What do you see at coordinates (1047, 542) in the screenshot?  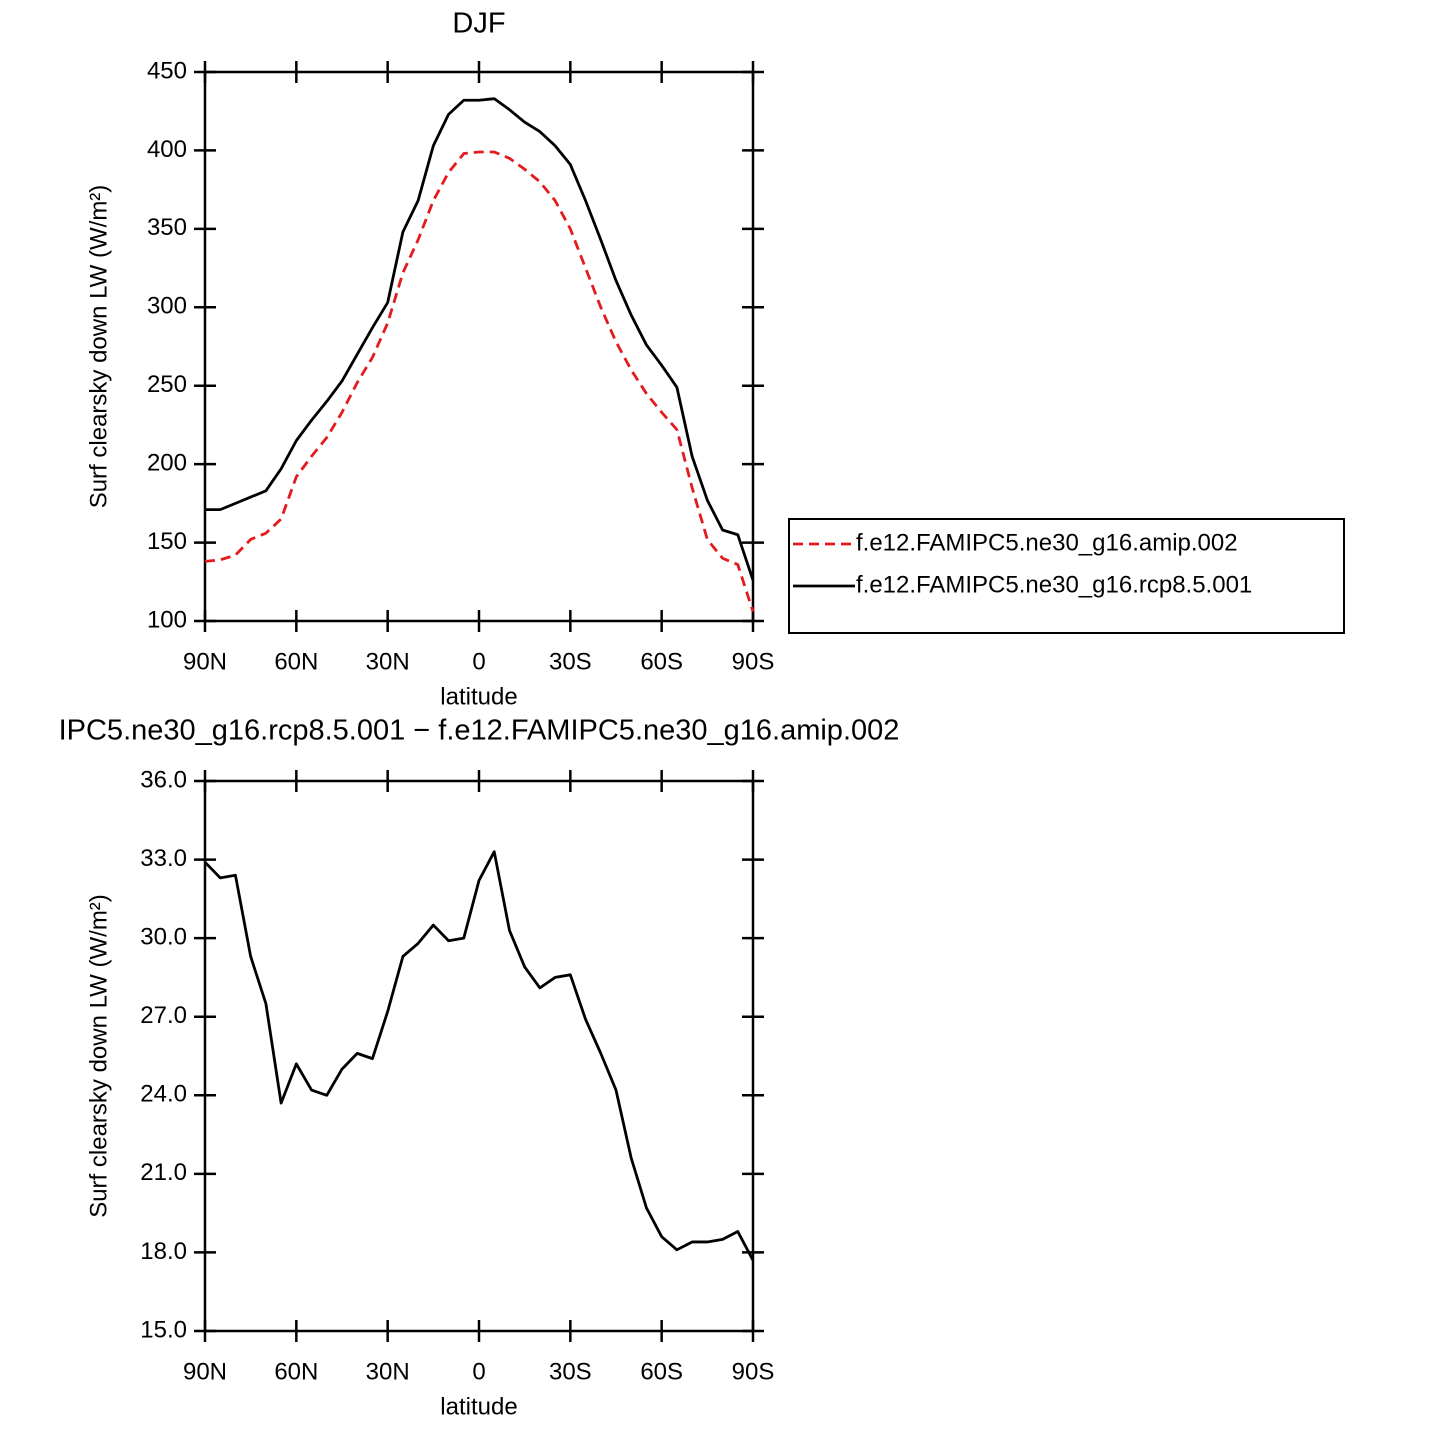 I see `legend-label: f.e12.FAMIPC5.ne30_g16.amip.002` at bounding box center [1047, 542].